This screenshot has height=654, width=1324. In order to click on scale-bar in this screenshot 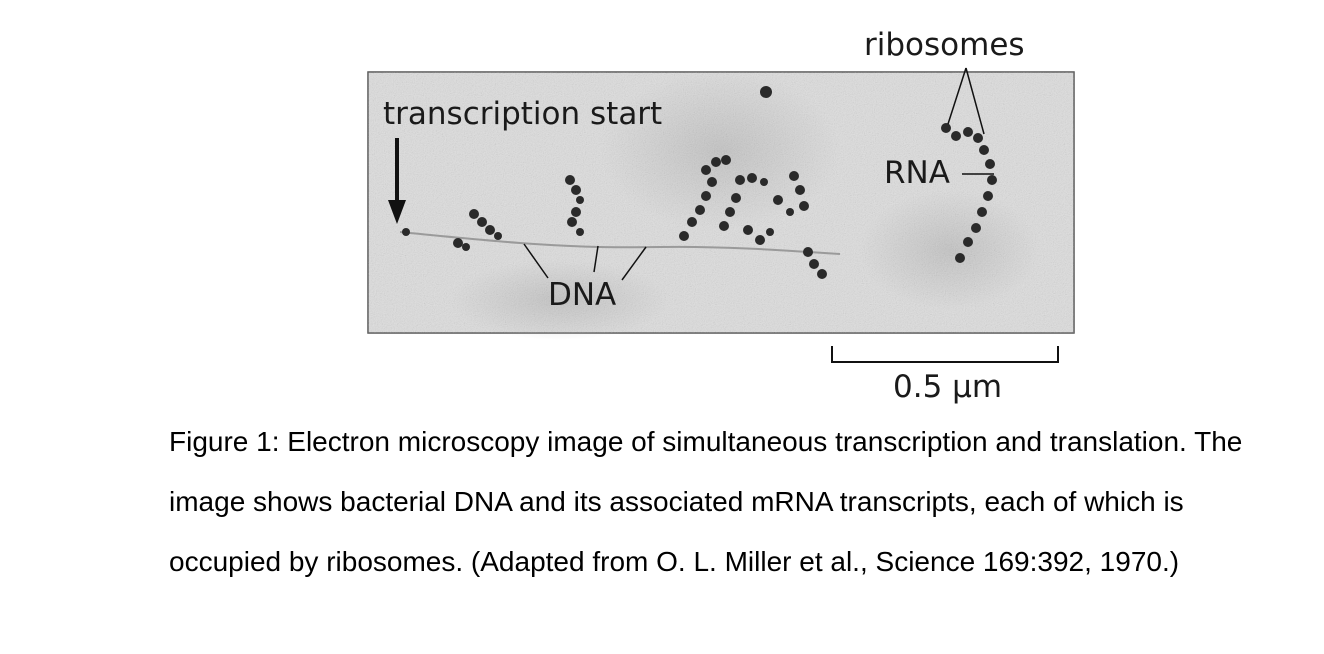, I will do `click(945, 354)`.